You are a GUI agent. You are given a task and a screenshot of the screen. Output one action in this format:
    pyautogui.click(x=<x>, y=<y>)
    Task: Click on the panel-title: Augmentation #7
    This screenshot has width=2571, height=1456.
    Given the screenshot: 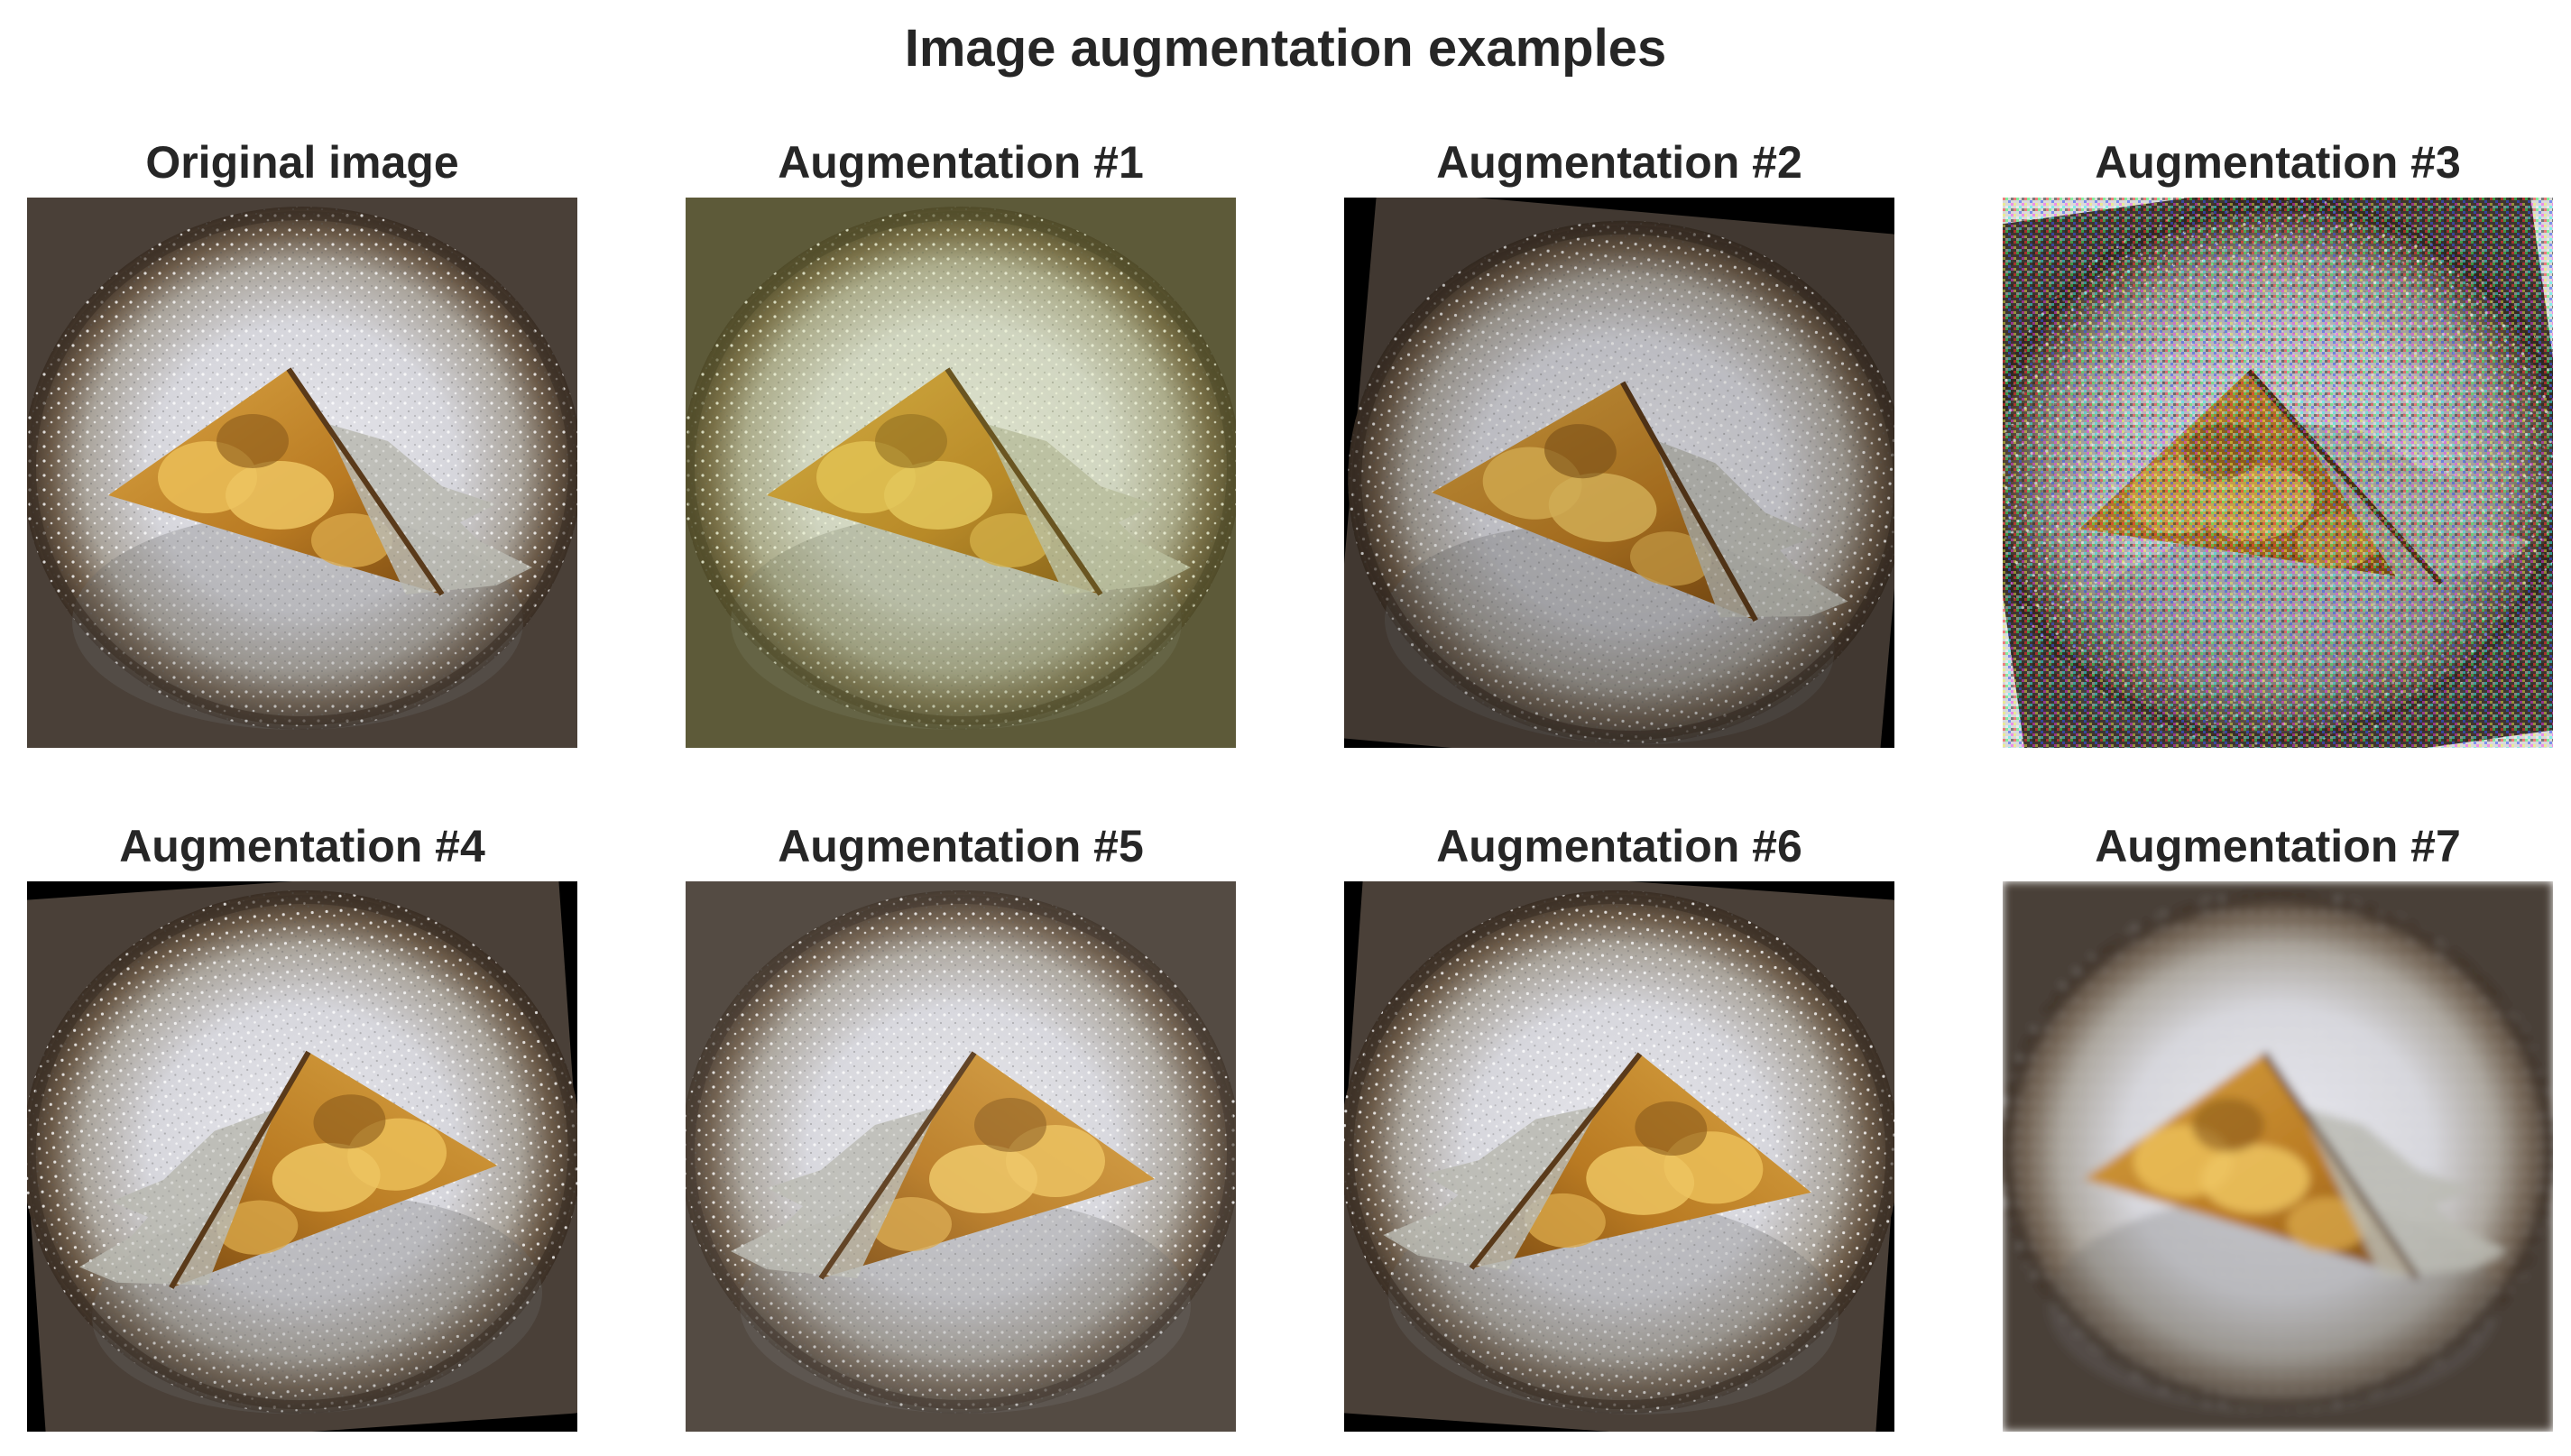 What is the action you would take?
    pyautogui.click(x=2278, y=846)
    